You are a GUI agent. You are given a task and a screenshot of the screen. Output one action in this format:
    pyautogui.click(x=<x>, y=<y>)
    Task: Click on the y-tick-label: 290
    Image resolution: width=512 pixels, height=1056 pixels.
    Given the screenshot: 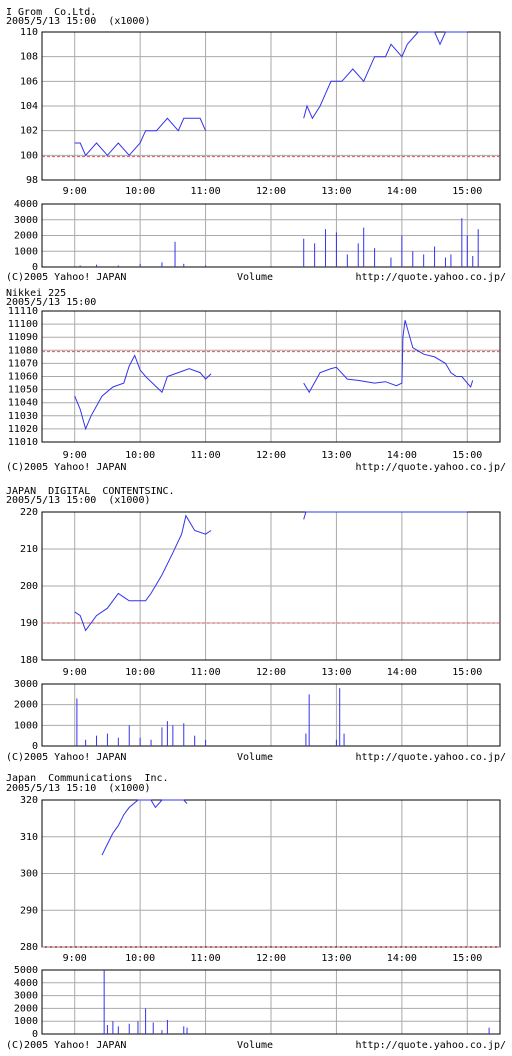 What is the action you would take?
    pyautogui.click(x=29, y=910)
    